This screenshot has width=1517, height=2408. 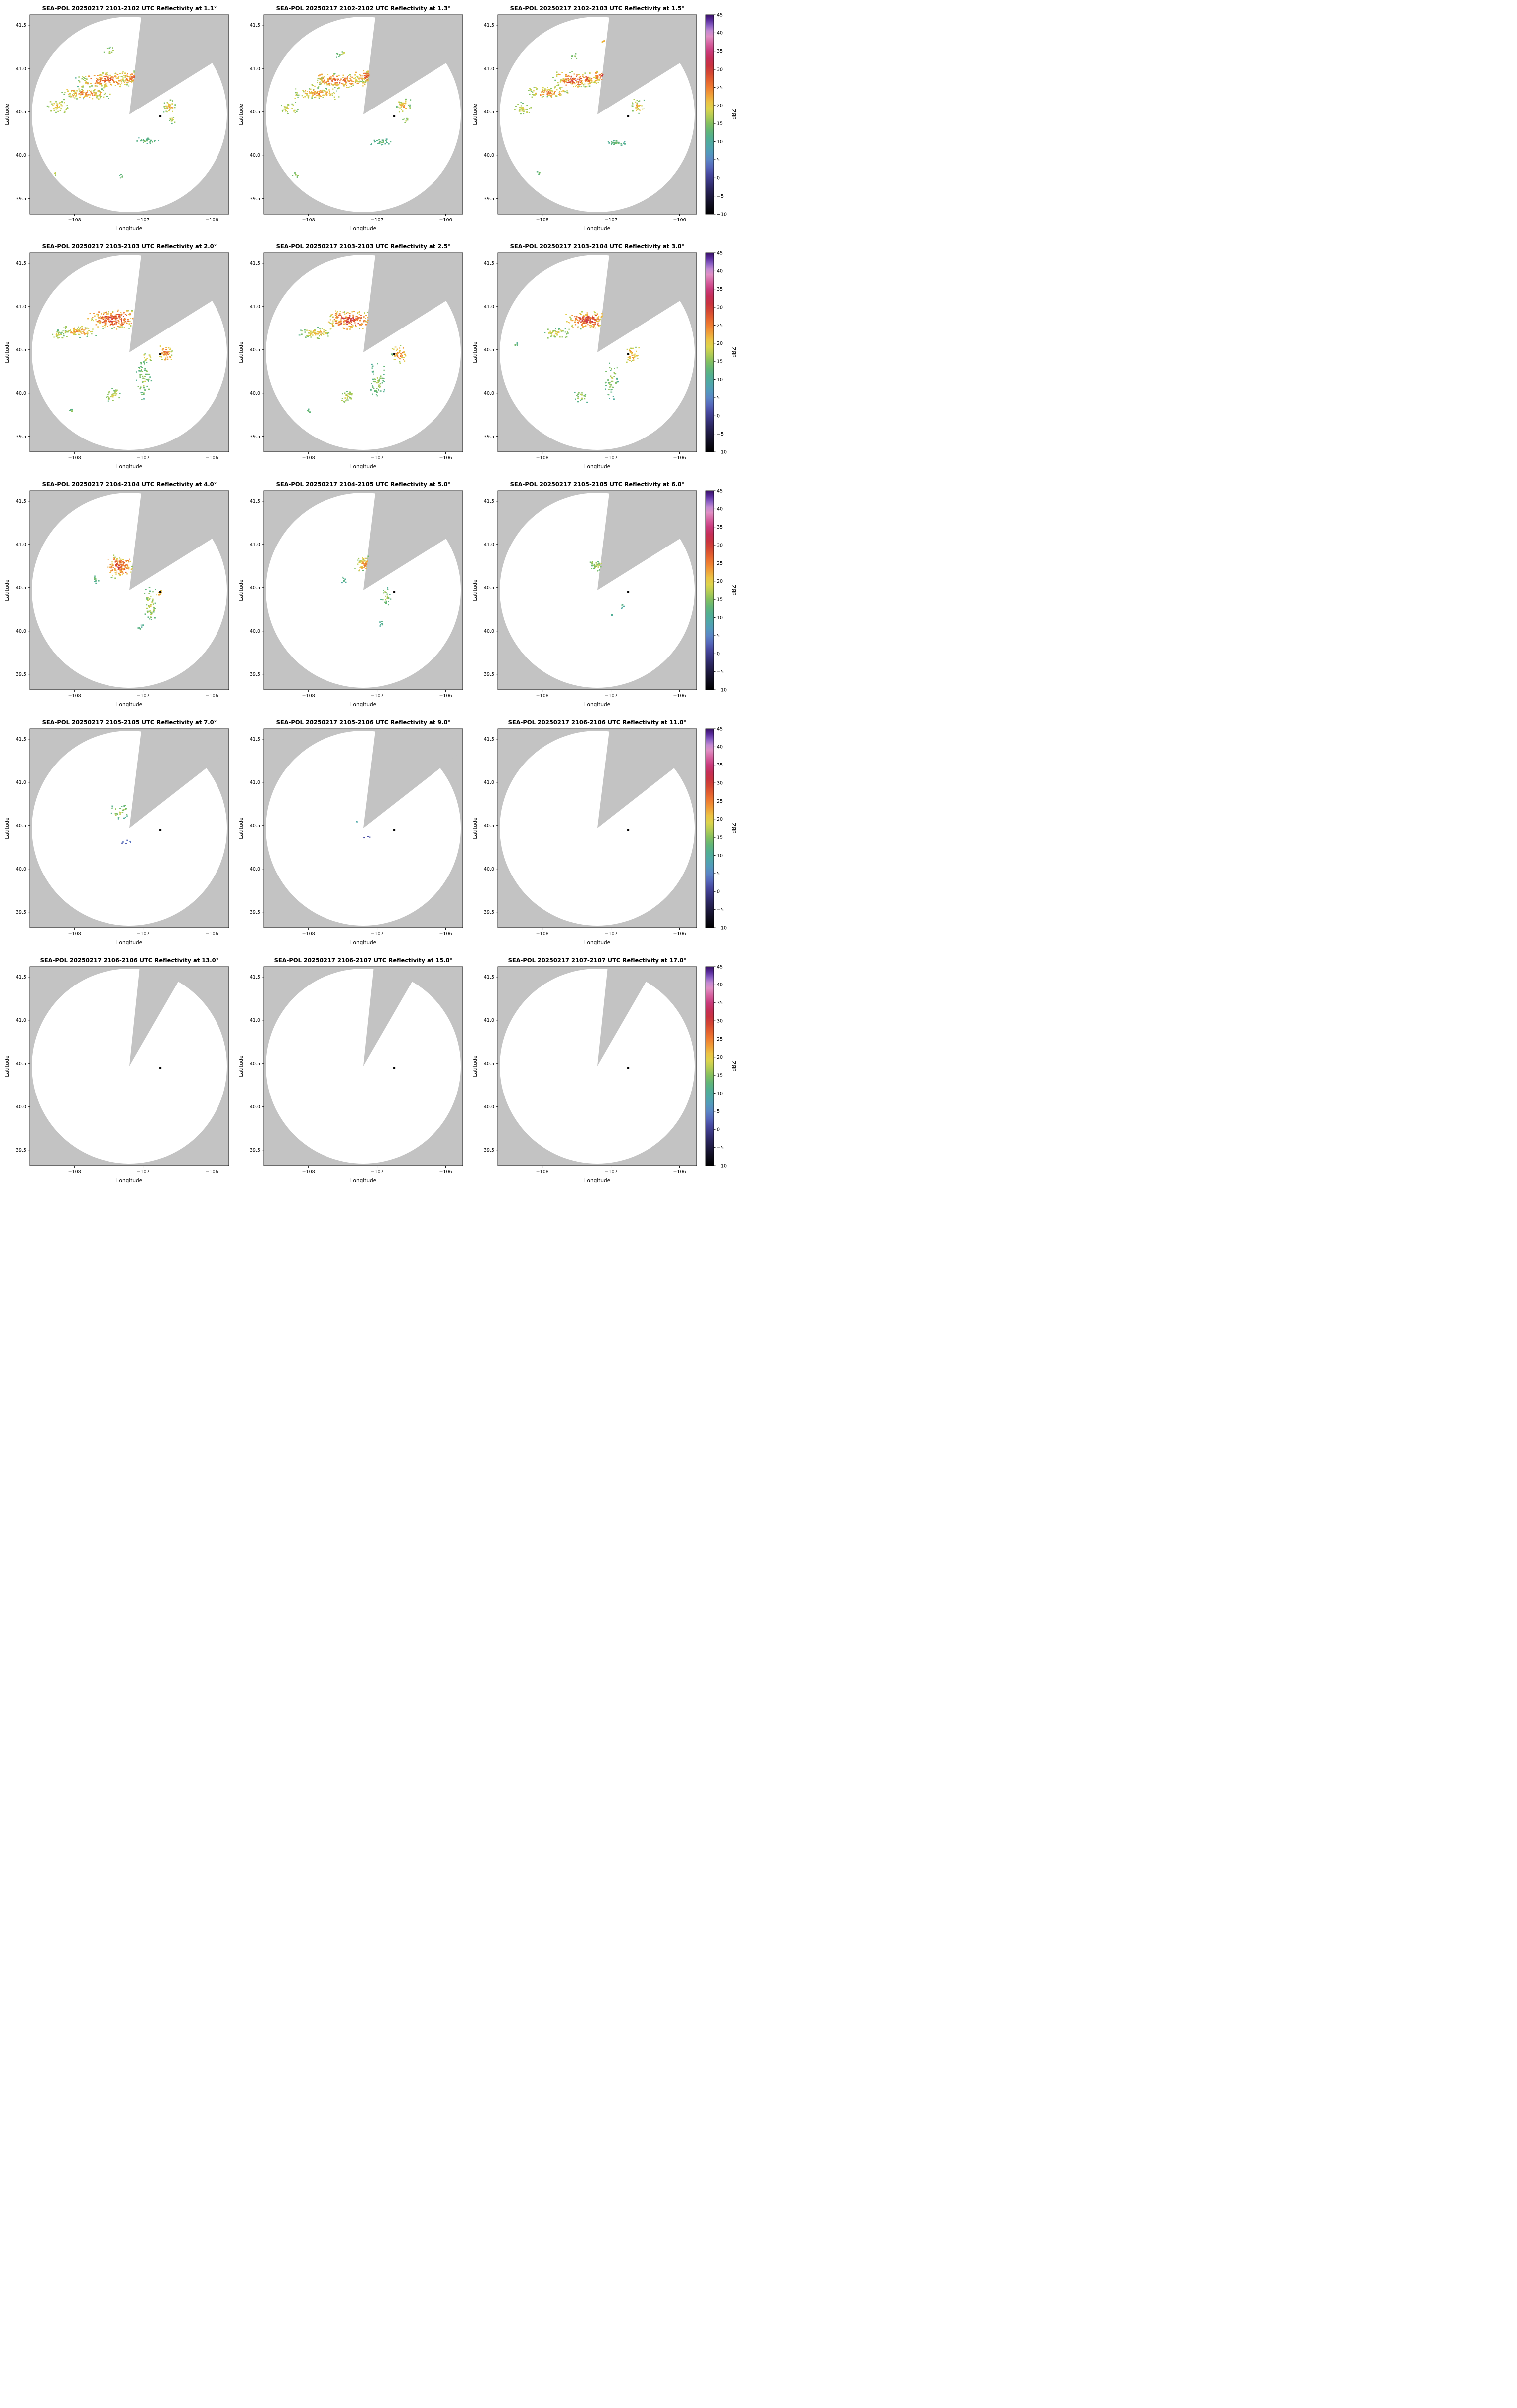 I want to click on colorbar-tick-label: 20, so click(x=720, y=819).